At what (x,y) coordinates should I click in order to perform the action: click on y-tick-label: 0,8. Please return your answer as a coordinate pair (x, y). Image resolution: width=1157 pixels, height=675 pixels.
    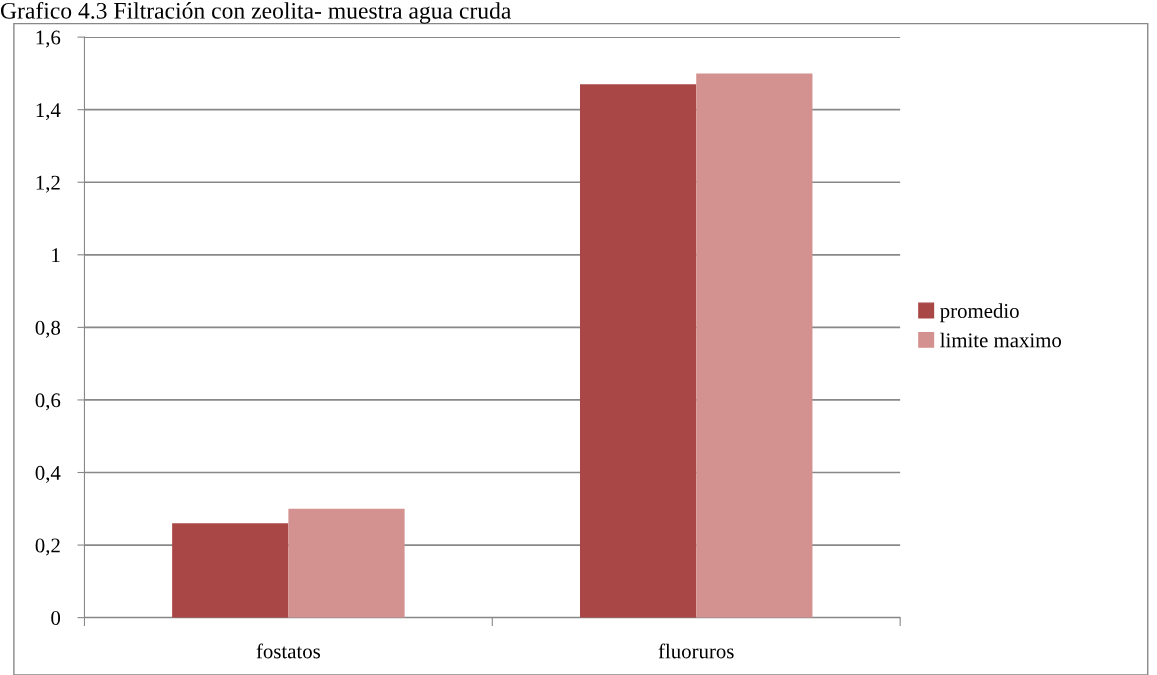
    Looking at the image, I should click on (48, 329).